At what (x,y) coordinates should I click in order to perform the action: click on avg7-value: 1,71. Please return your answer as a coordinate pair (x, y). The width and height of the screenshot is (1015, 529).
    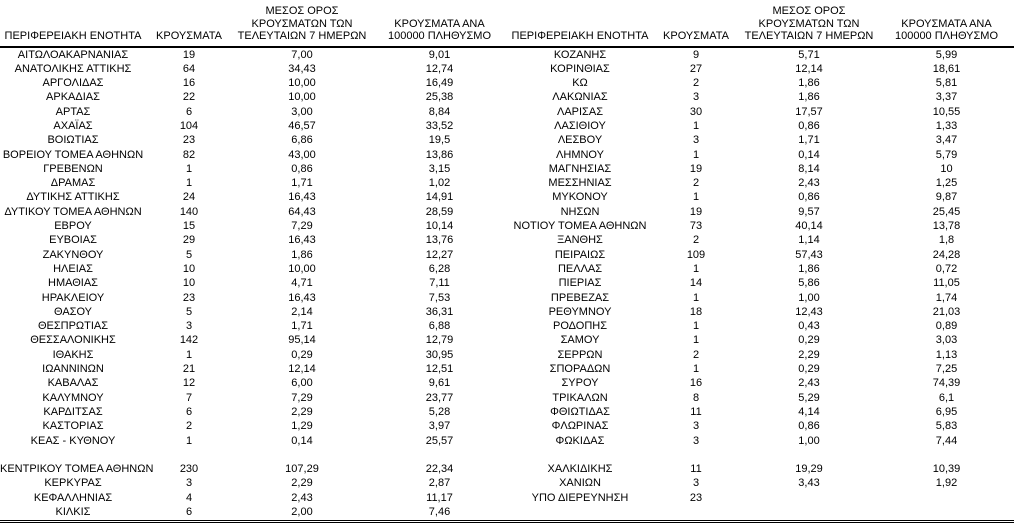
    Looking at the image, I should click on (809, 140).